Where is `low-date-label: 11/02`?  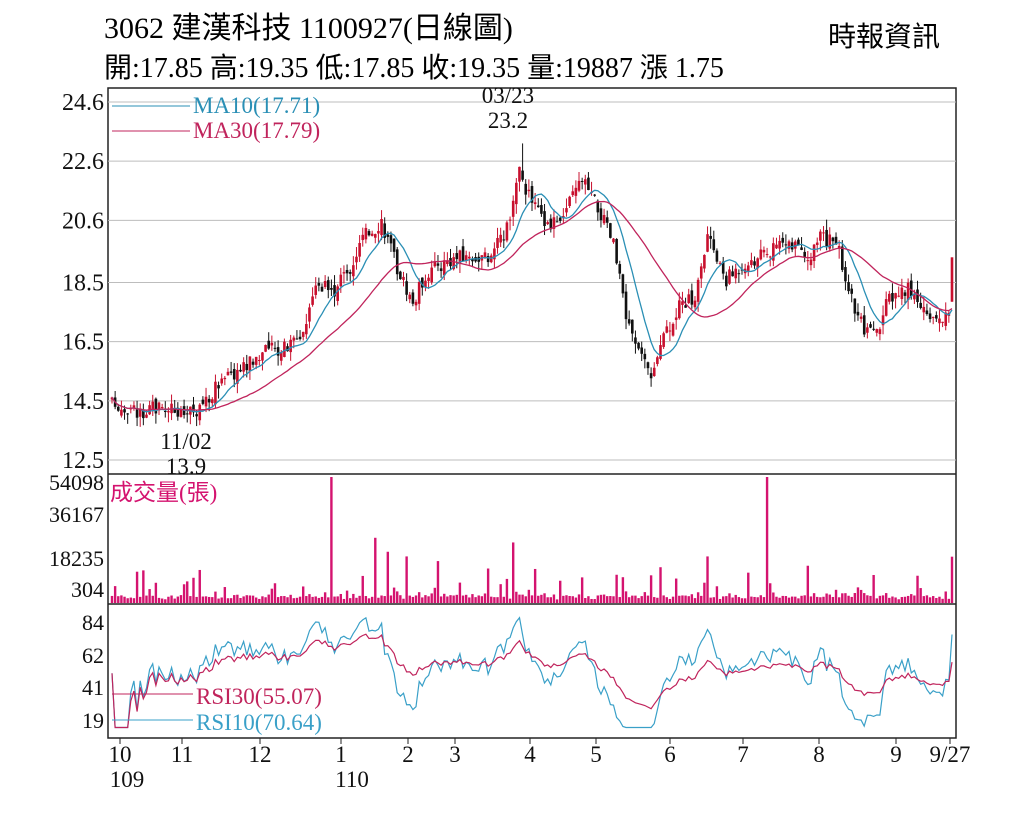 low-date-label: 11/02 is located at coordinates (186, 441).